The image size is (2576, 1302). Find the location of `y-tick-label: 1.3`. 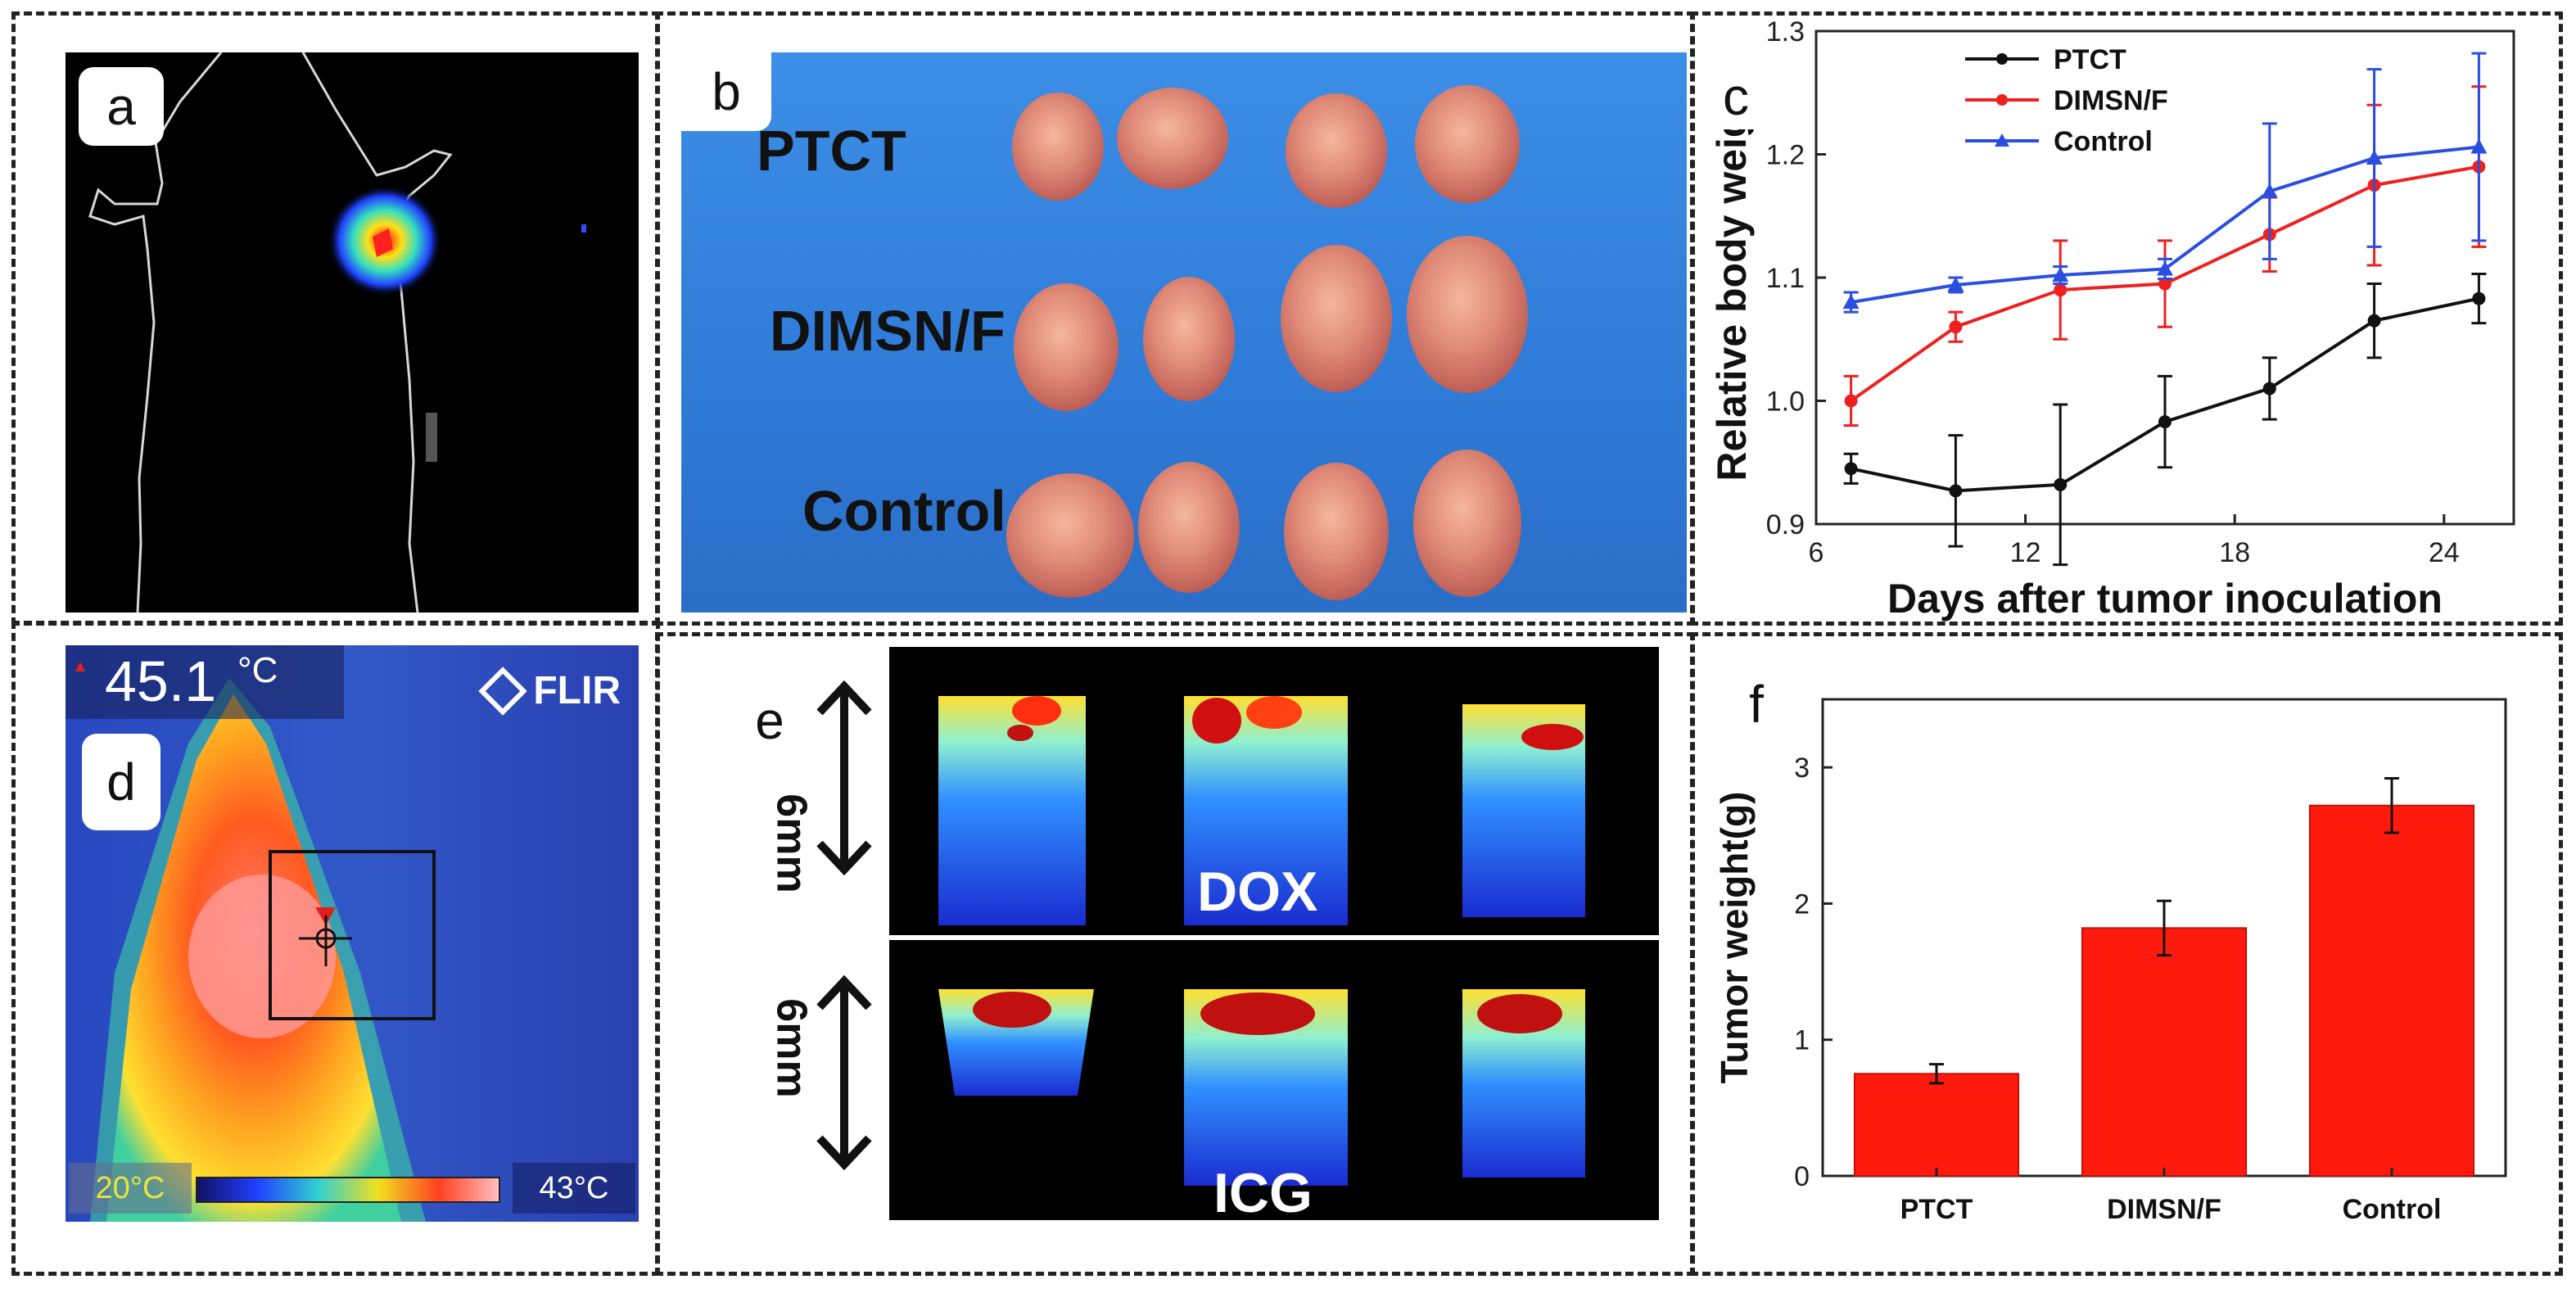

y-tick-label: 1.3 is located at coordinates (1785, 32).